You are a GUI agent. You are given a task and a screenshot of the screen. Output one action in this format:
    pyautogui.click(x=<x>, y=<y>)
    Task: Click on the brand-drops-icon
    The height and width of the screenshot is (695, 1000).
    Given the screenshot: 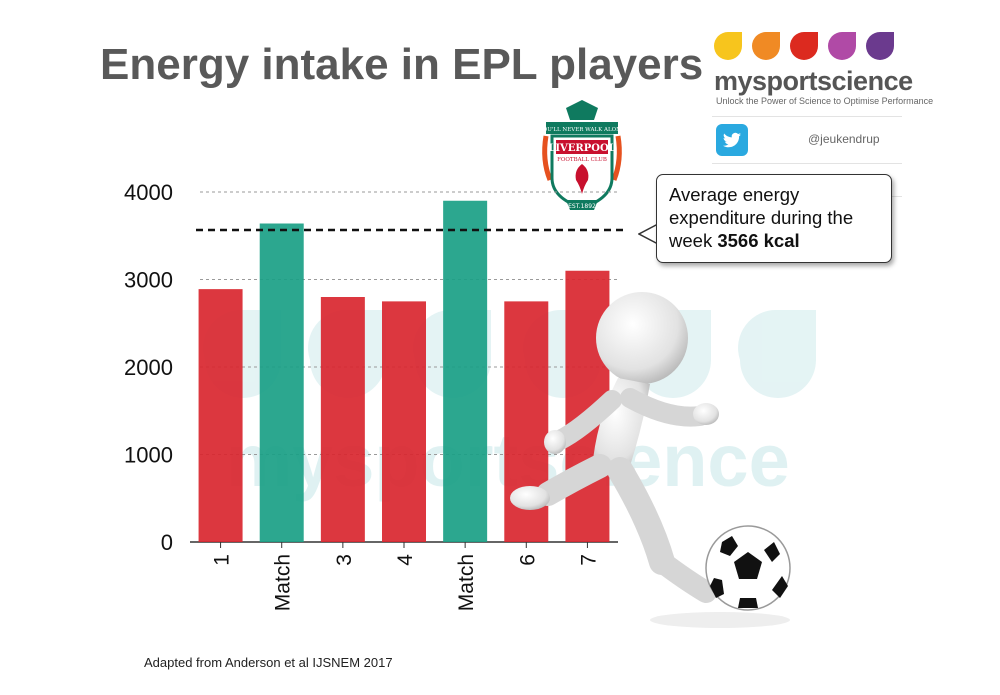 What is the action you would take?
    pyautogui.click(x=804, y=46)
    